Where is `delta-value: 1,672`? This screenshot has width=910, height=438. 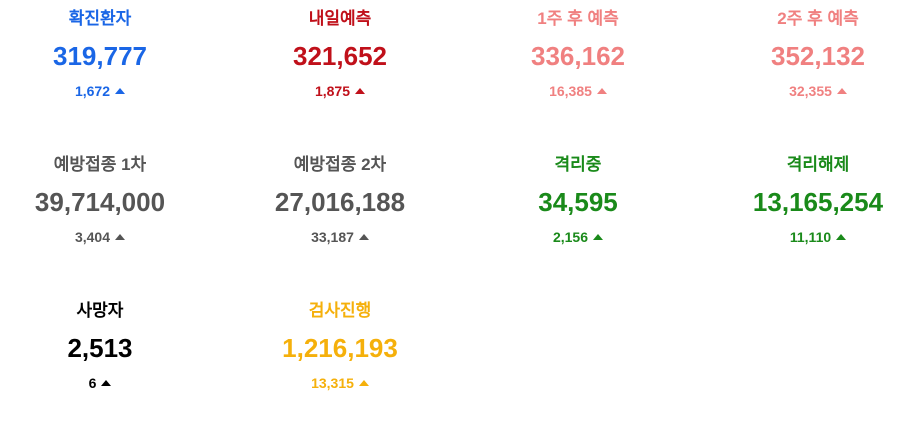
delta-value: 1,672 is located at coordinates (92, 91).